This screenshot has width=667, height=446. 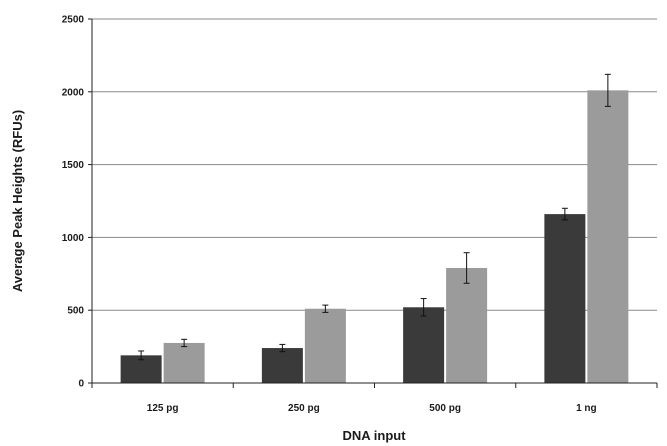 What do you see at coordinates (424, 345) in the screenshot?
I see `bar-series-1-500-pg` at bounding box center [424, 345].